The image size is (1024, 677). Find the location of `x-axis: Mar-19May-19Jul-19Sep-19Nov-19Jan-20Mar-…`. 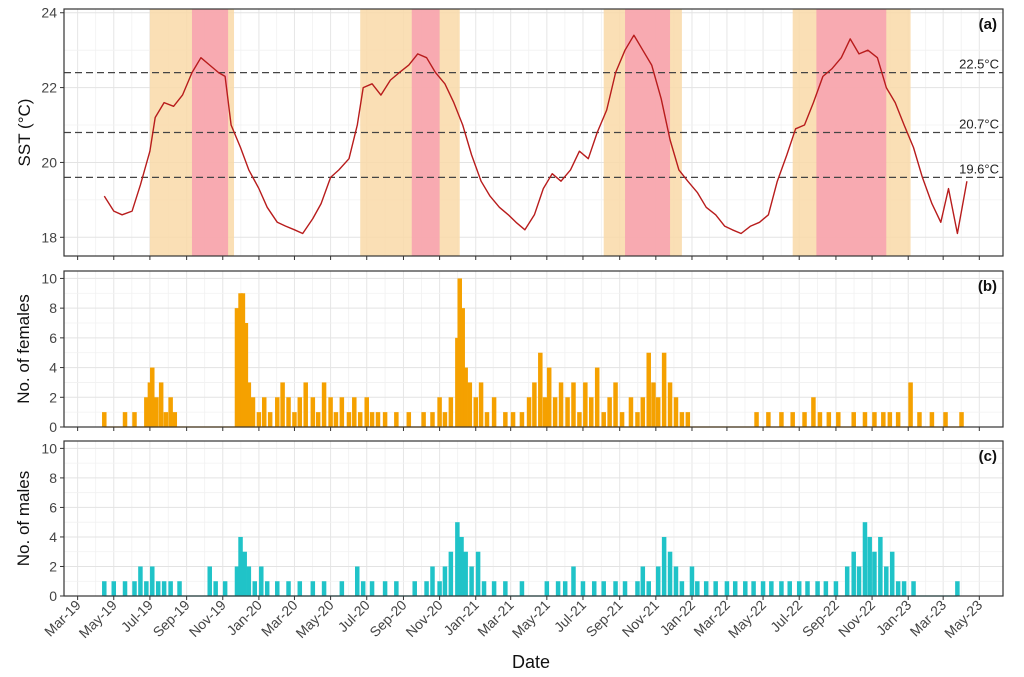

x-axis: Mar-19May-19Jul-19Sep-19Nov-19Jan-20Mar-… is located at coordinates (513, 619).